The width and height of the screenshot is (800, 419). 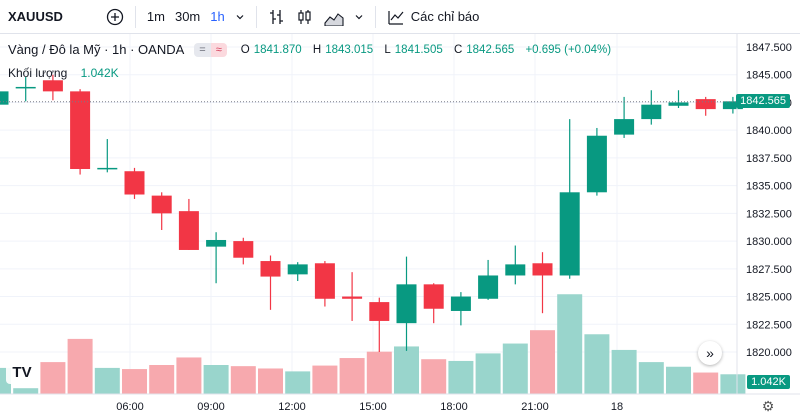 I want to click on indicators-label: Các chỉ báo, so click(x=445, y=16).